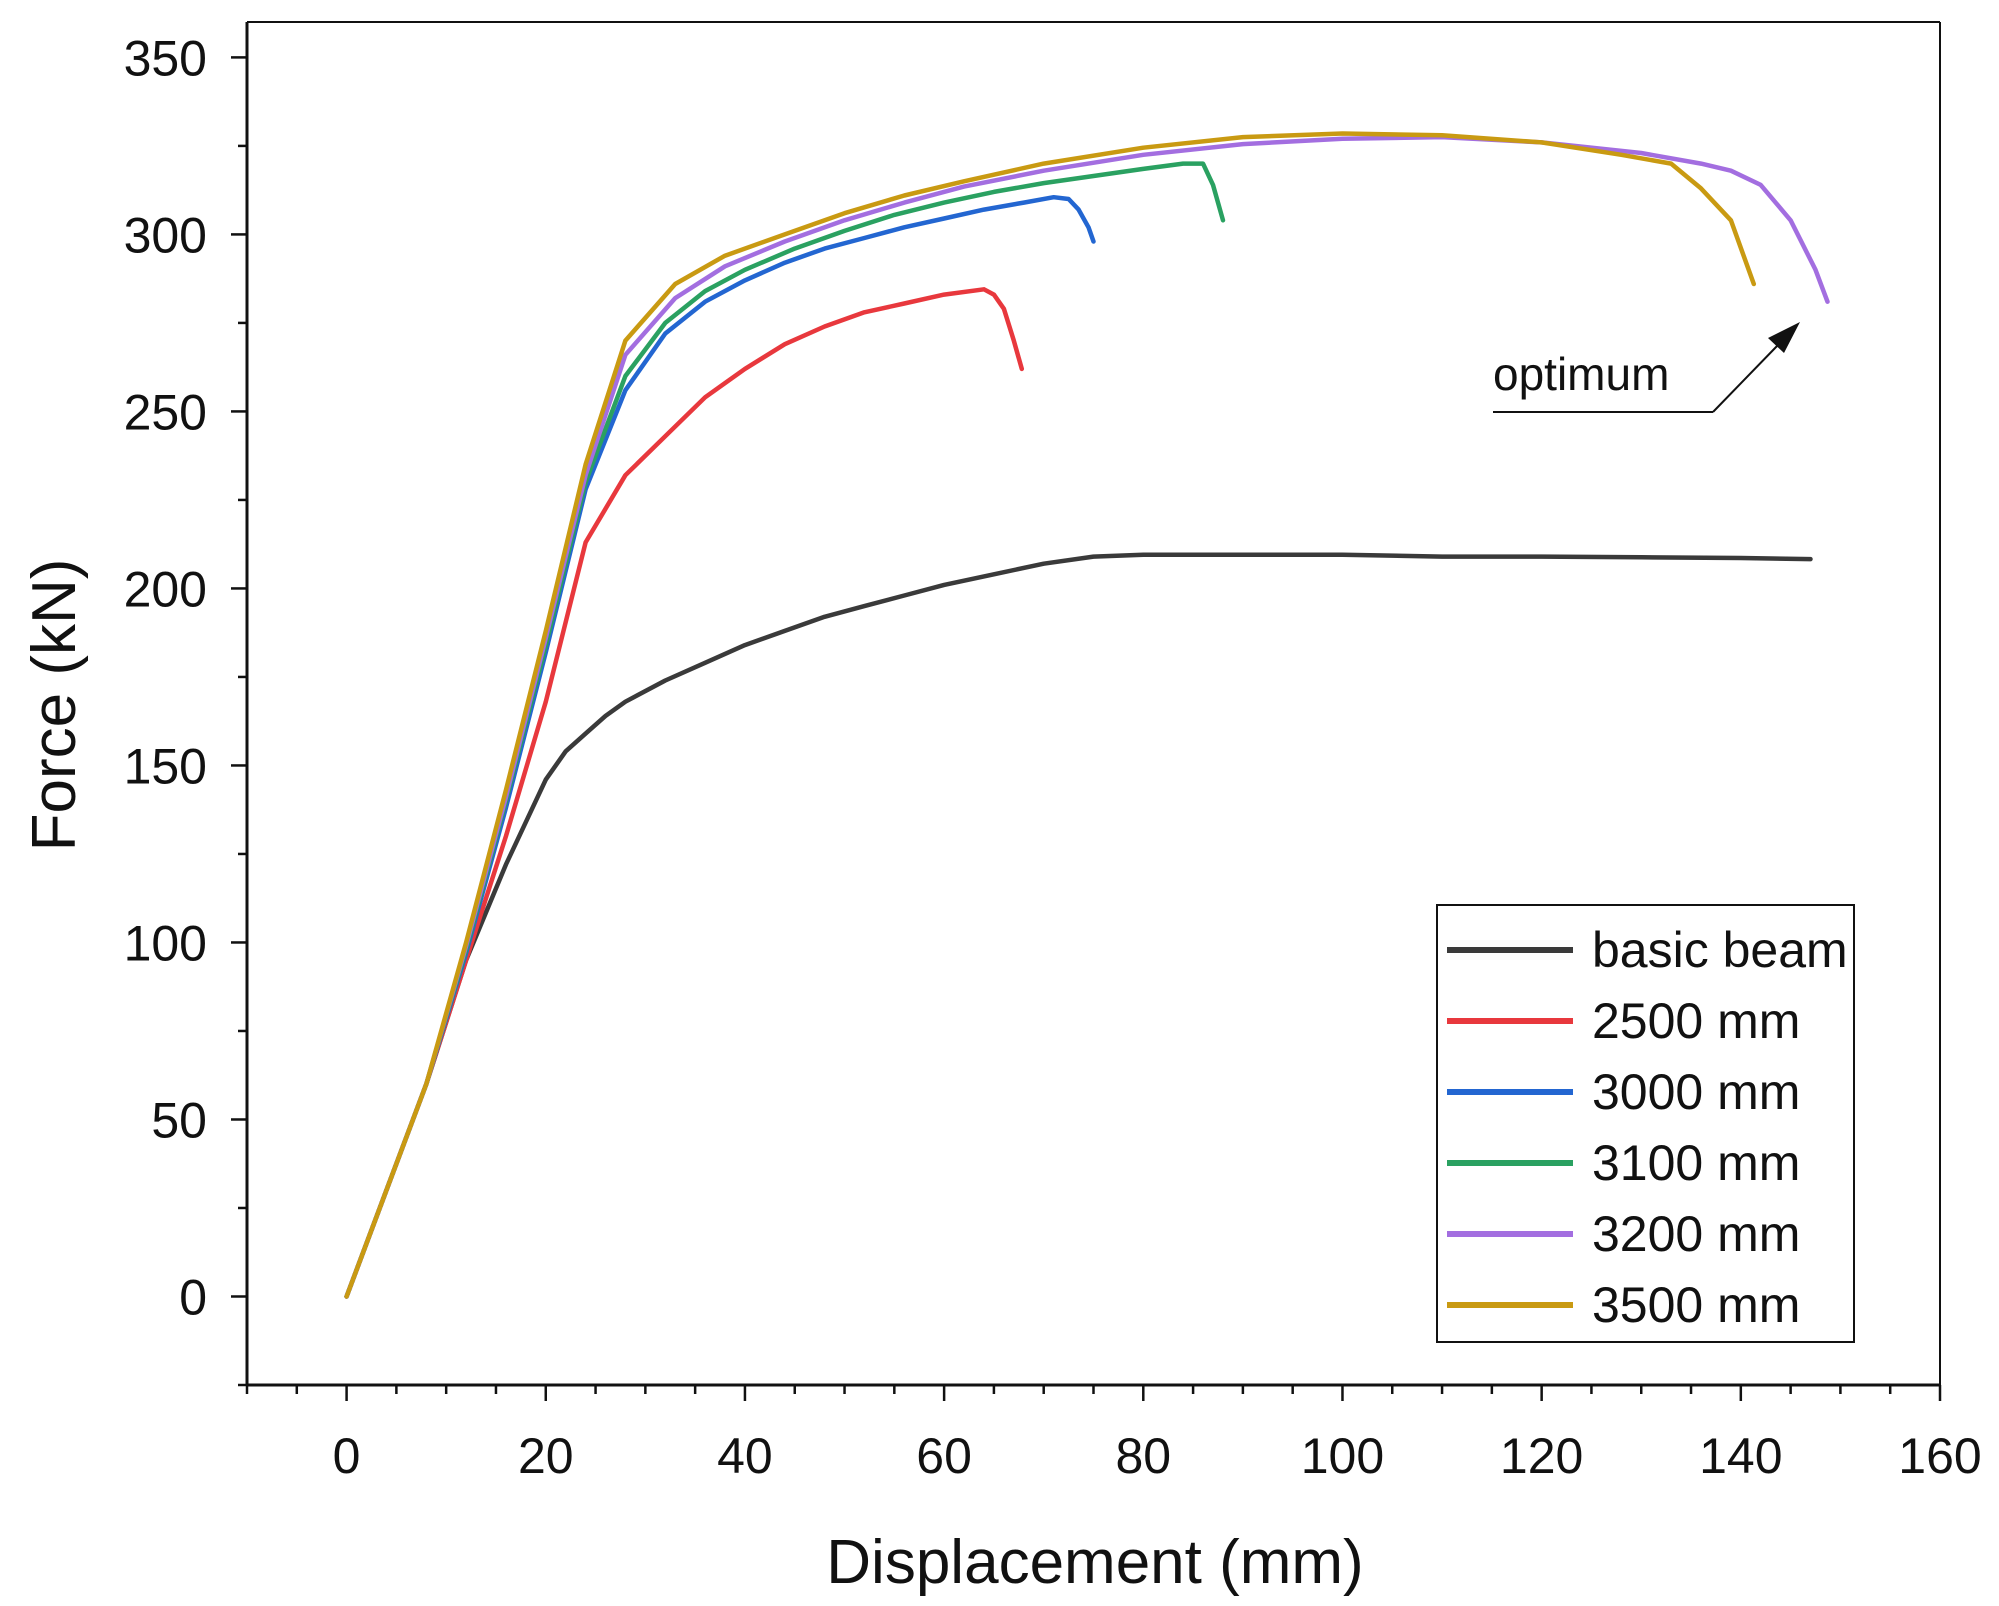 This screenshot has height=1606, width=1999. What do you see at coordinates (1696, 1092) in the screenshot?
I see `legend-label: 3000 mm` at bounding box center [1696, 1092].